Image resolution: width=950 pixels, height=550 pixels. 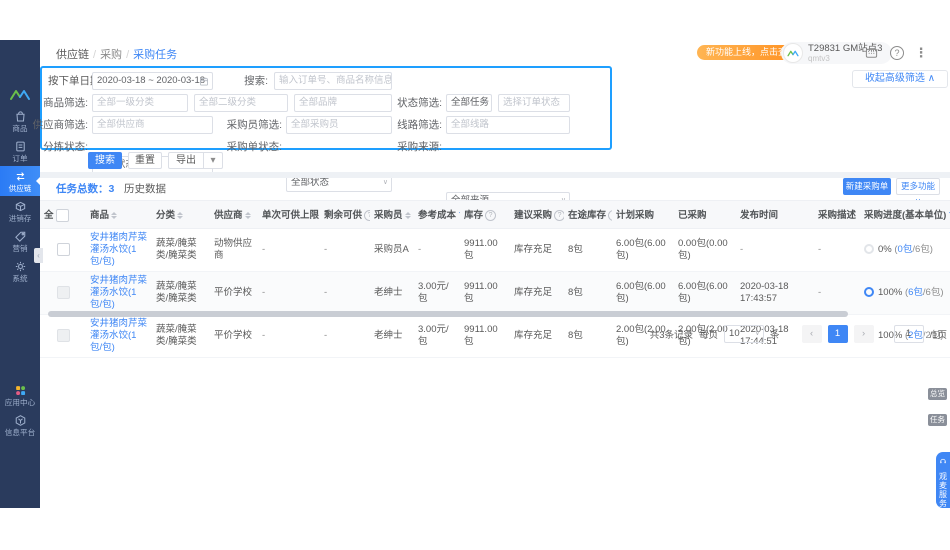 I want to click on sidebar-bottom-menu: 应用中心 信息平台, so click(x=20, y=410).